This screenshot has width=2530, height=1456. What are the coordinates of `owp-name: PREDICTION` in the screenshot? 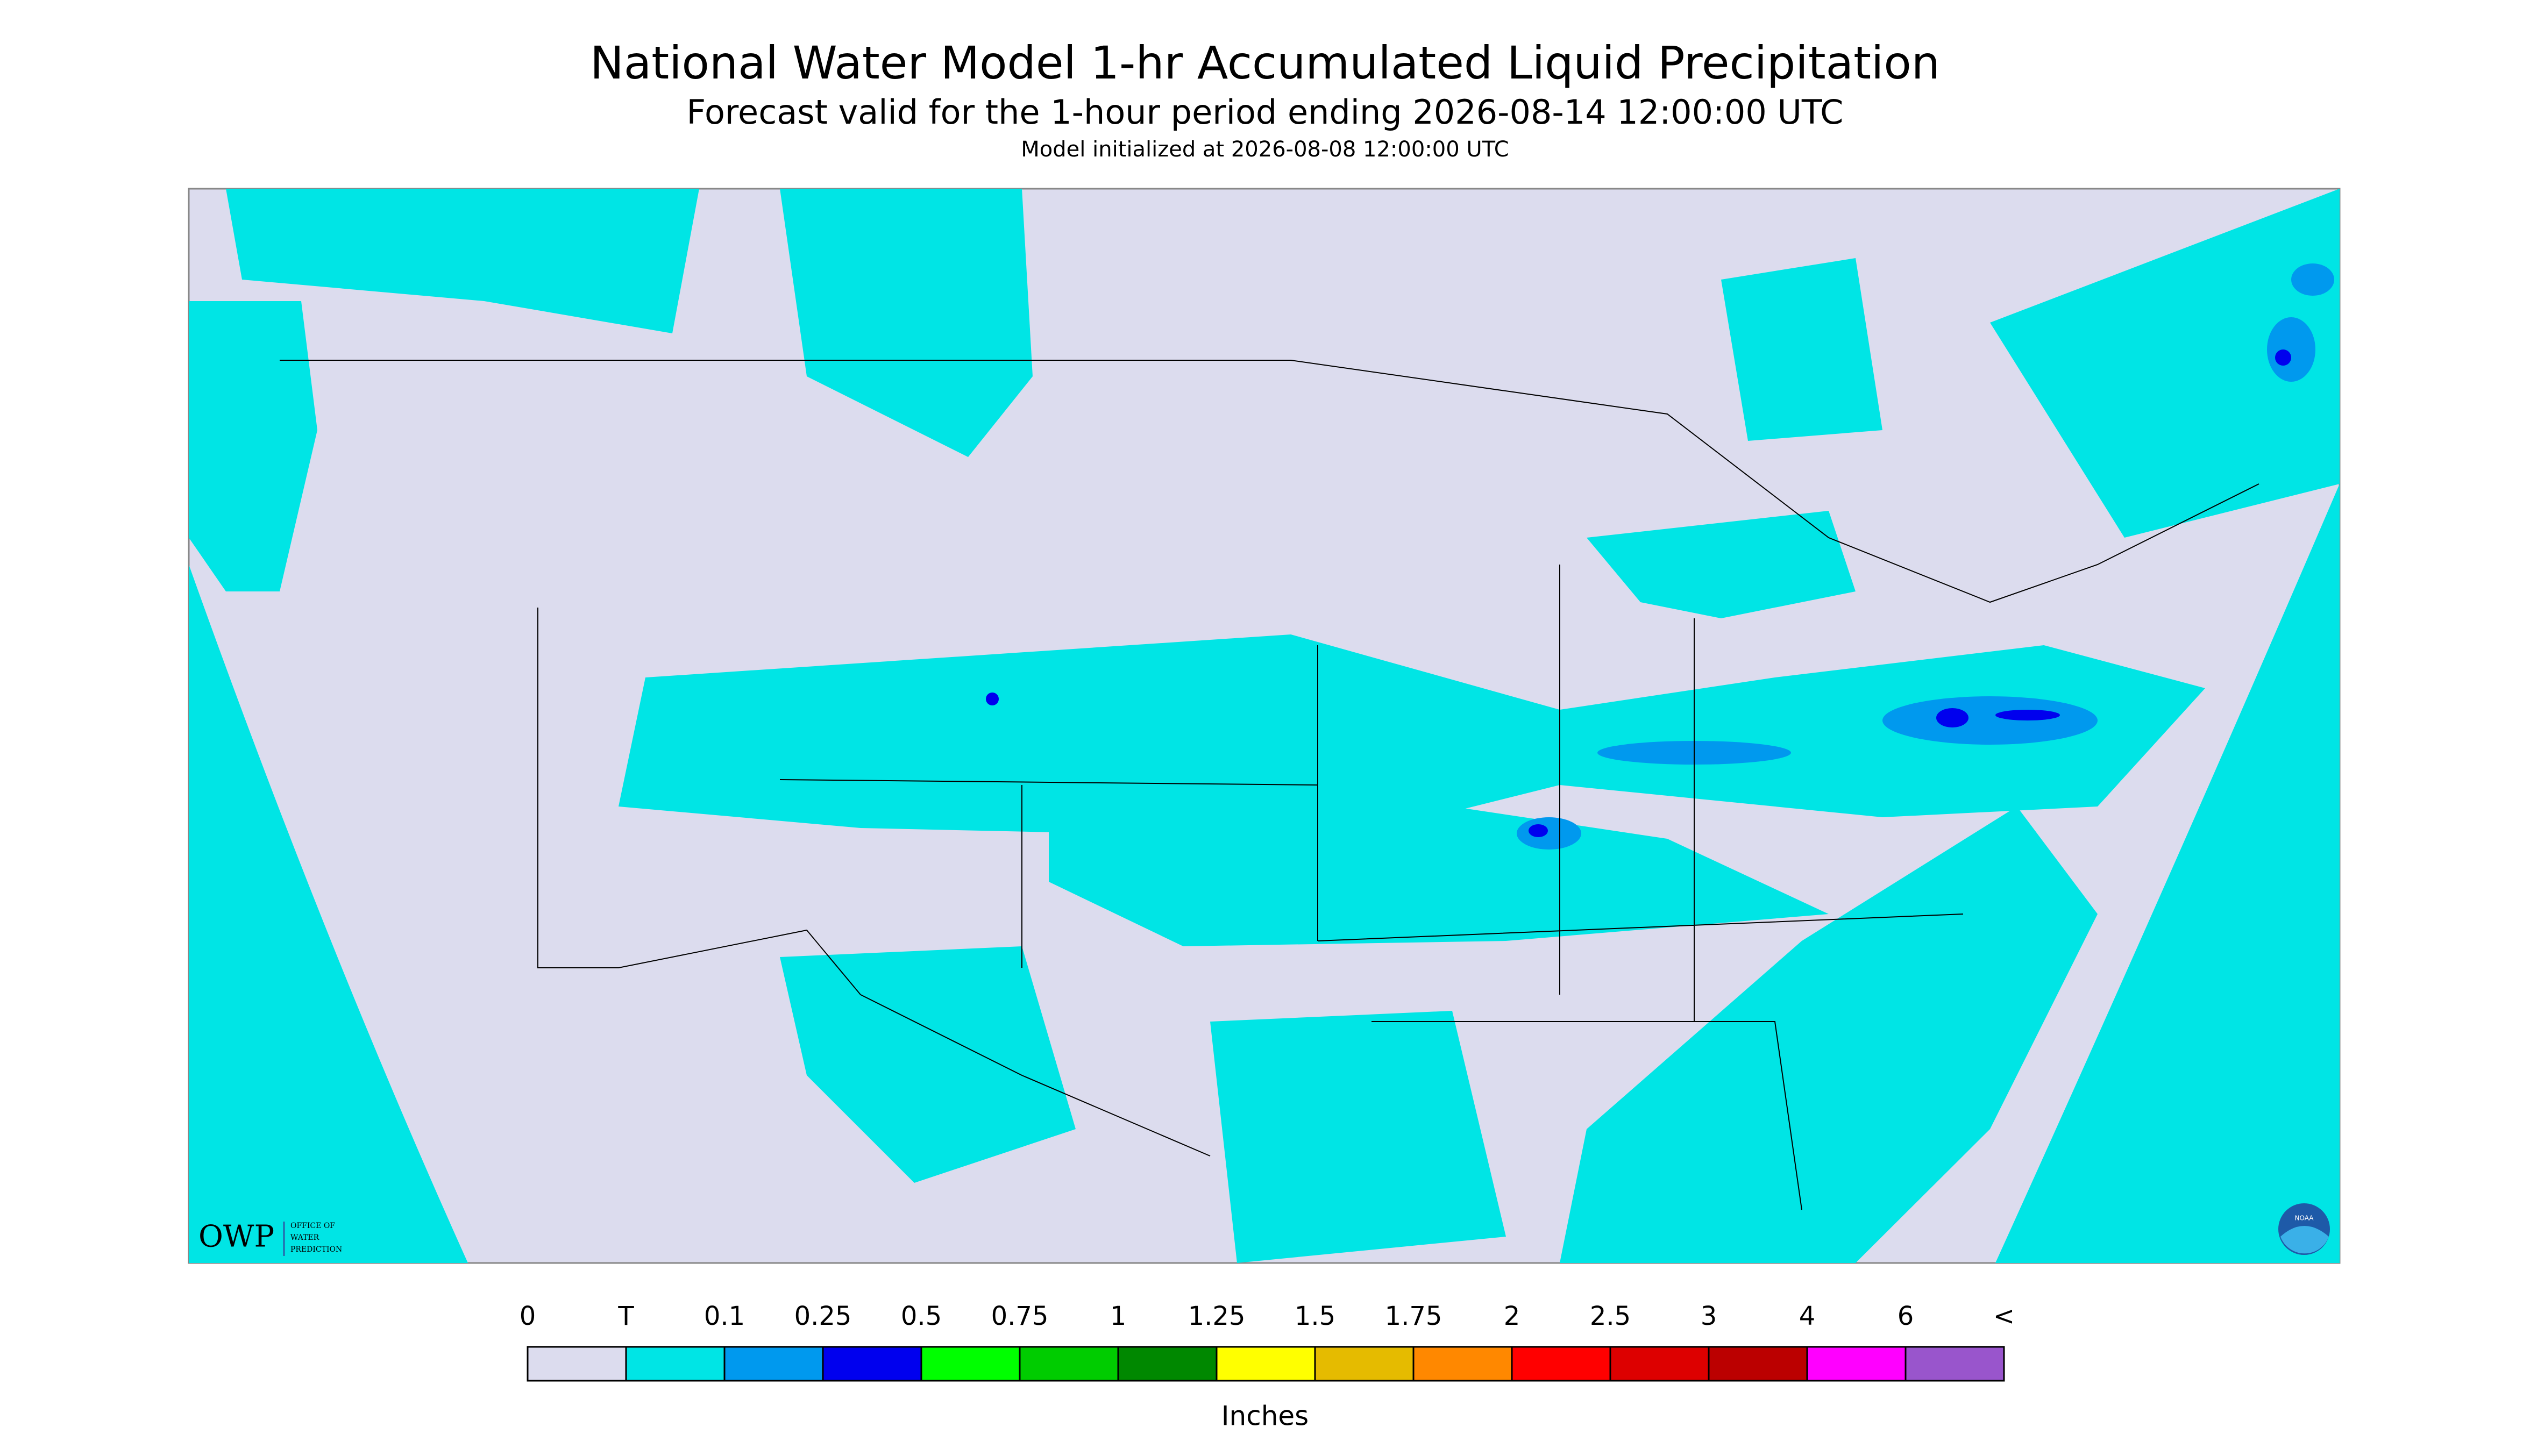 It's located at (316, 1249).